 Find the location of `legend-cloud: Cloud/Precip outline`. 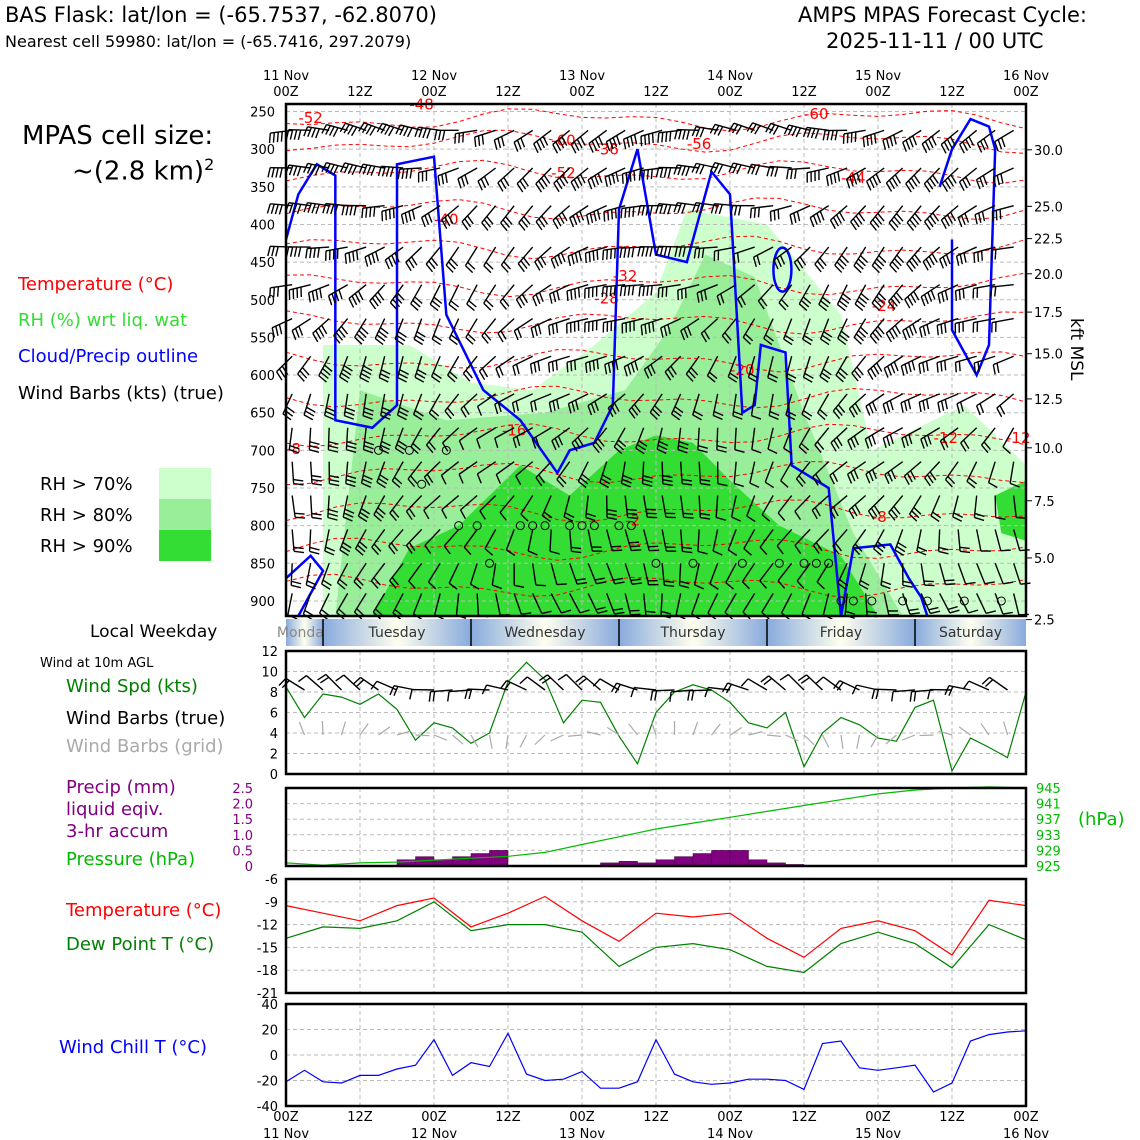

legend-cloud: Cloud/Precip outline is located at coordinates (108, 356).